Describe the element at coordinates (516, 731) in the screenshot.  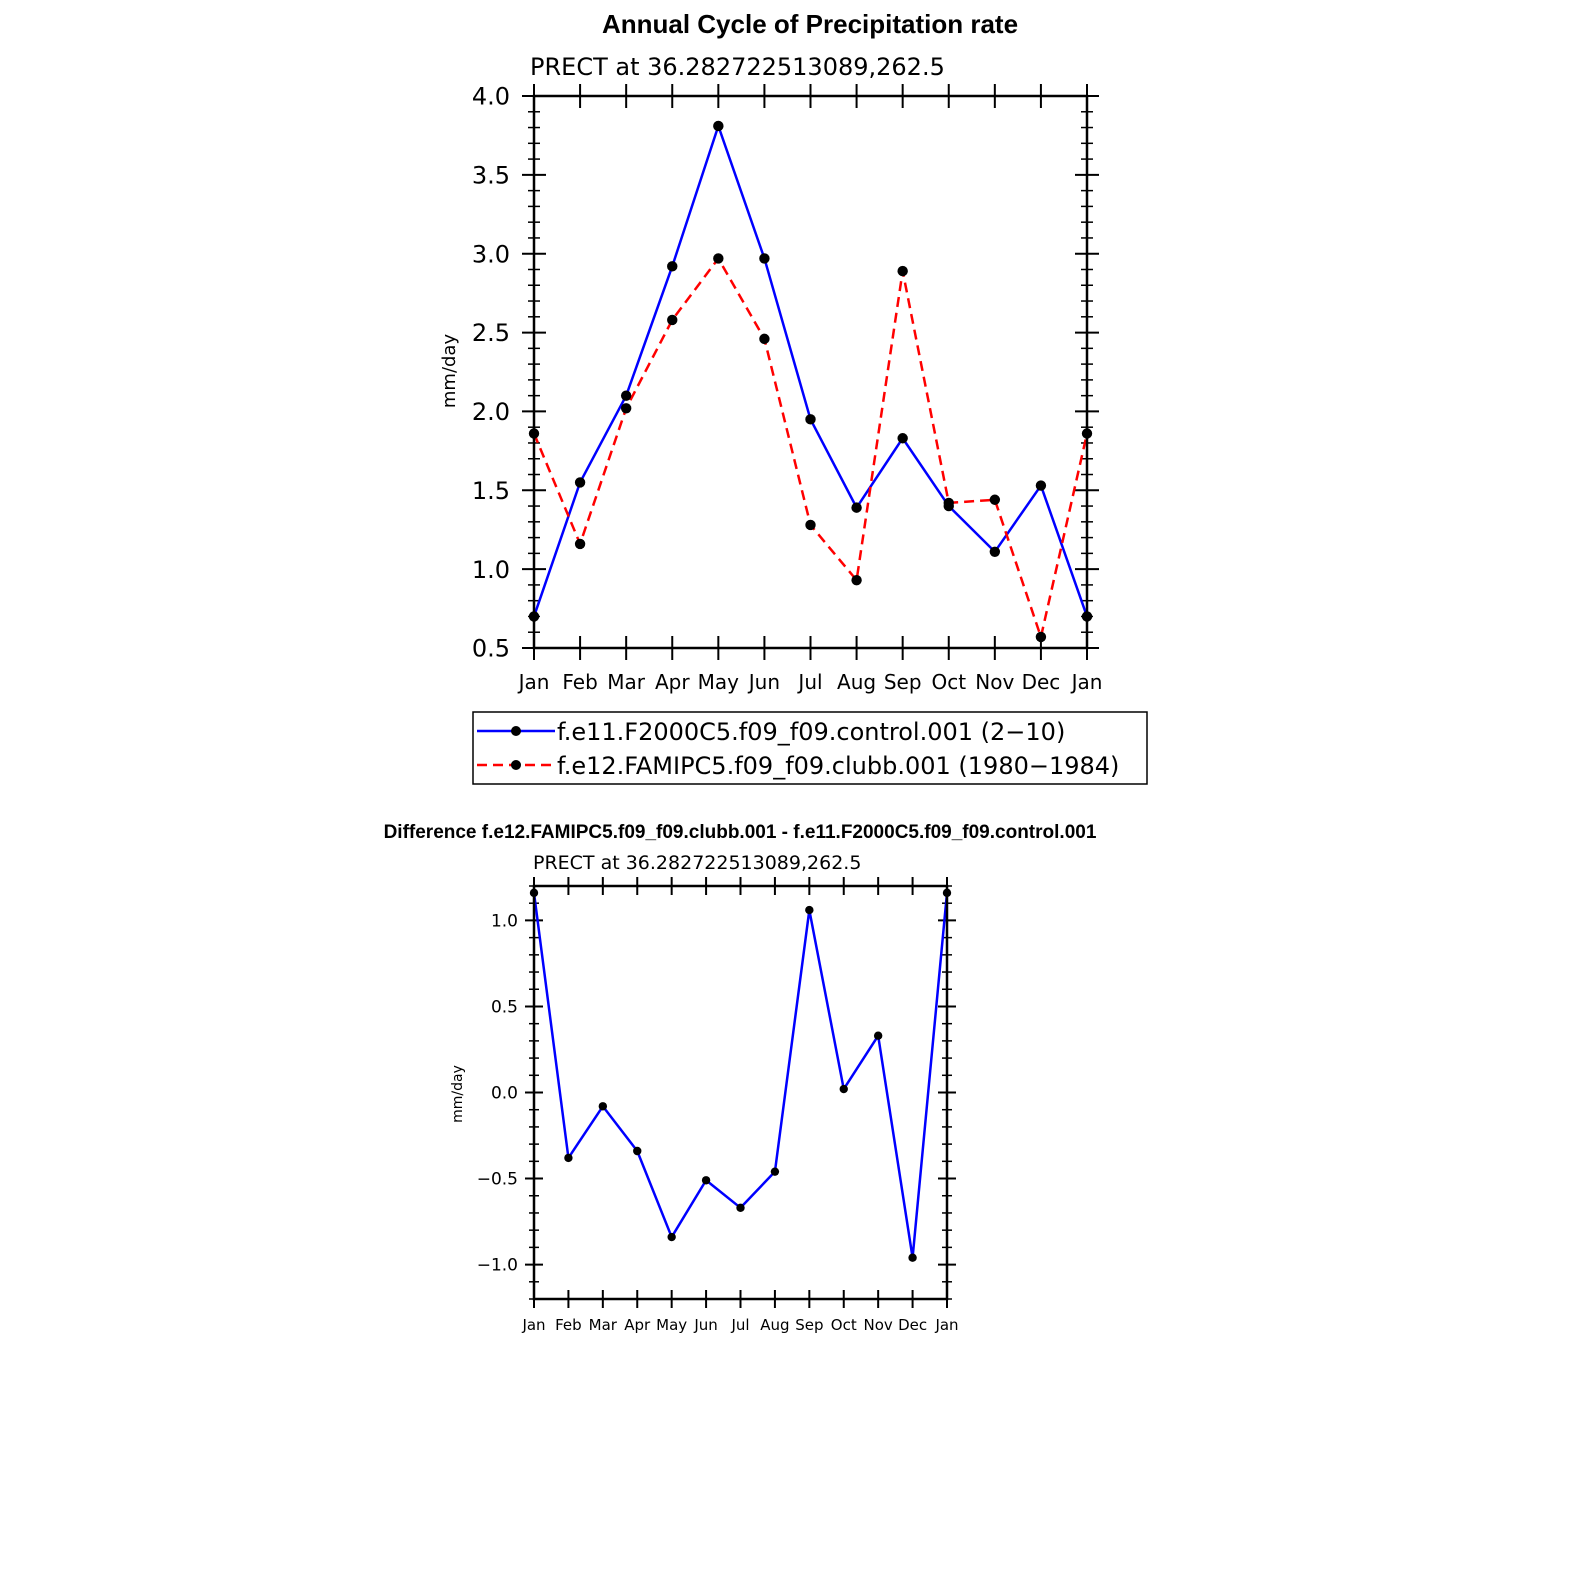
I see `legend-marker-control` at that location.